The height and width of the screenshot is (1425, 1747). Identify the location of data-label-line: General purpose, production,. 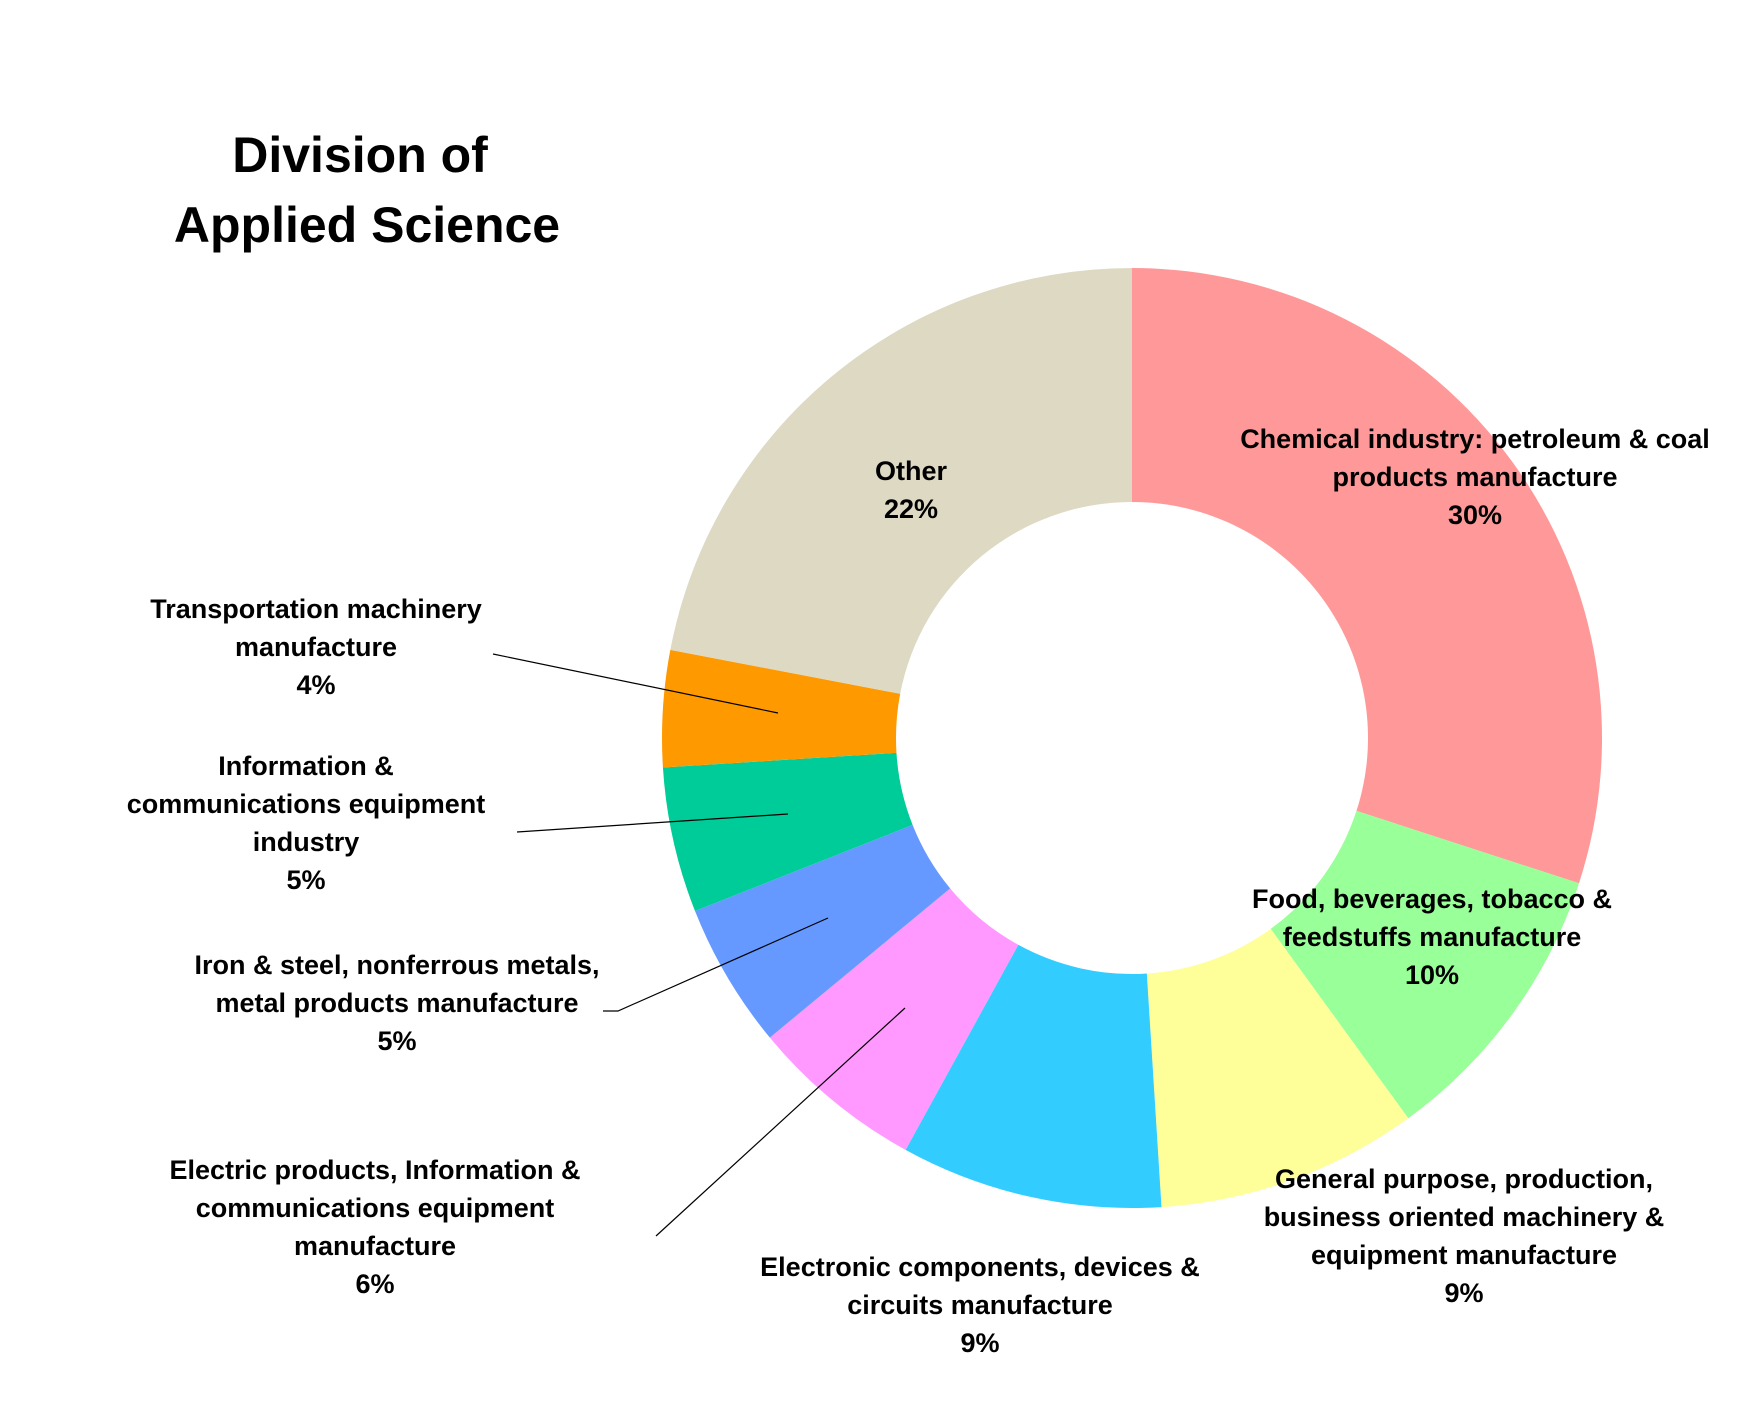
(1464, 1179).